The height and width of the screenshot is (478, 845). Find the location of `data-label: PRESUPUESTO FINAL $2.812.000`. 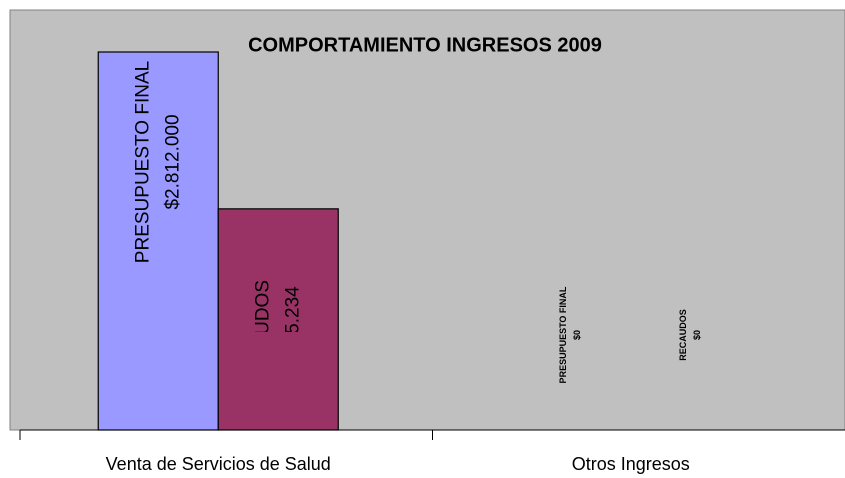

data-label: PRESUPUESTO FINAL $2.812.000 is located at coordinates (157, 162).